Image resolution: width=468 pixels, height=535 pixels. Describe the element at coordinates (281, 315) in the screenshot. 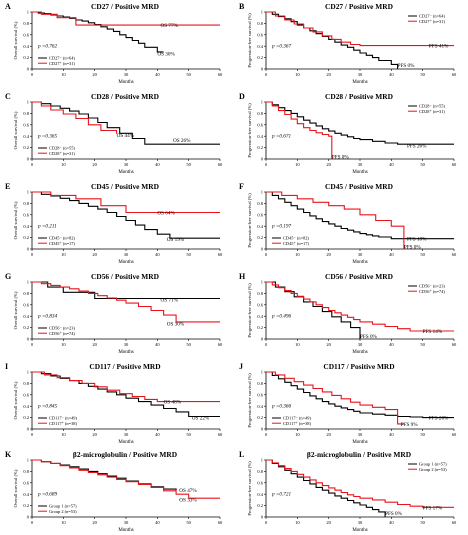

I see `p-value: p =0.496` at that location.